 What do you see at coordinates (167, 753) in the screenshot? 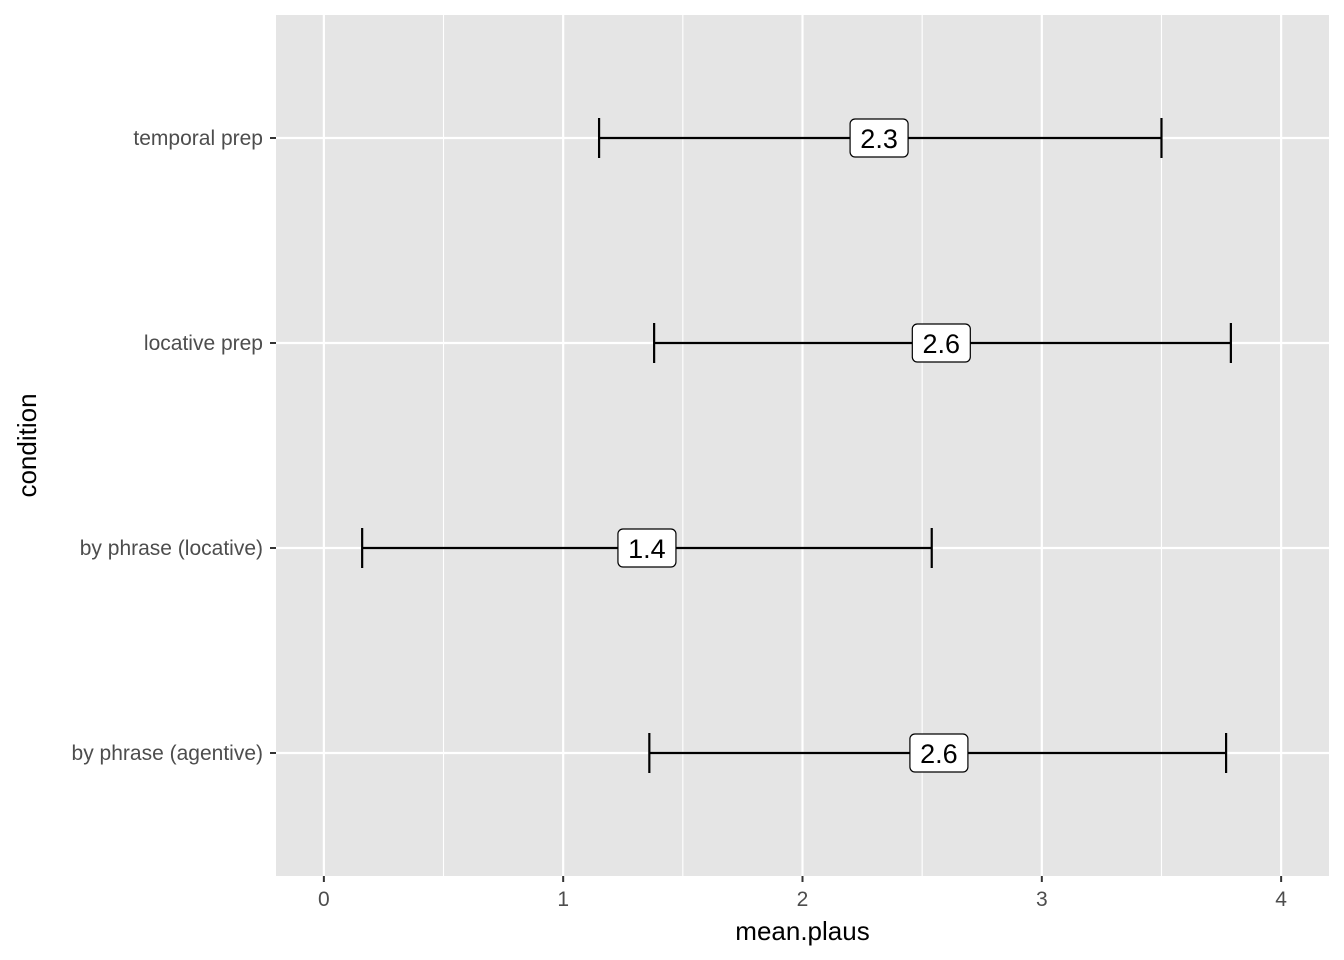
I see `y-tick-label: by phrase (agentive)` at bounding box center [167, 753].